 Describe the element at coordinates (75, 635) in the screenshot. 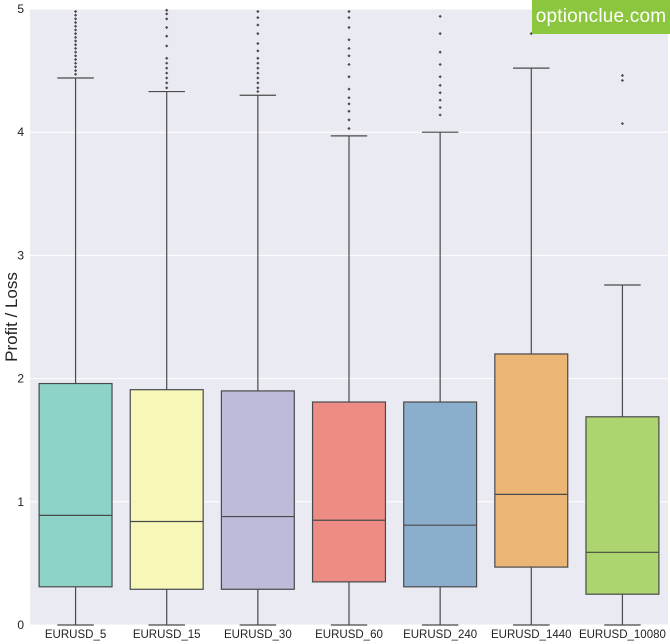

I see `x-tick-label: EURUSD_5` at that location.